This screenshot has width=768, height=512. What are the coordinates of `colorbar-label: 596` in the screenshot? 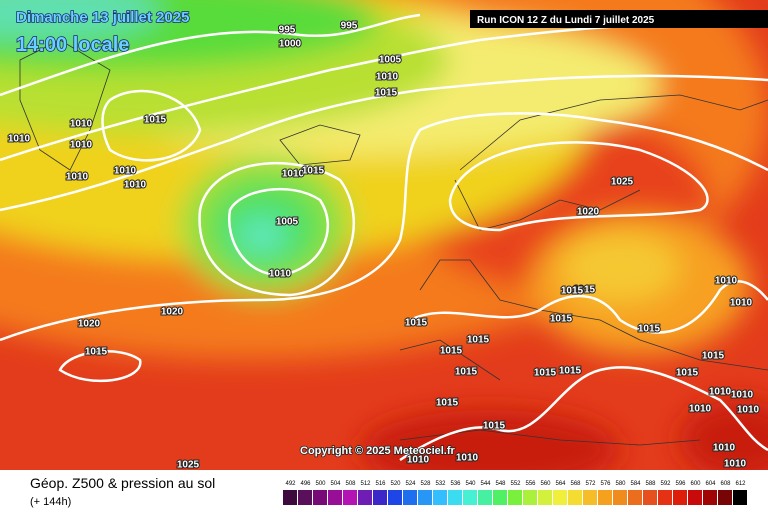 It's located at (680, 484).